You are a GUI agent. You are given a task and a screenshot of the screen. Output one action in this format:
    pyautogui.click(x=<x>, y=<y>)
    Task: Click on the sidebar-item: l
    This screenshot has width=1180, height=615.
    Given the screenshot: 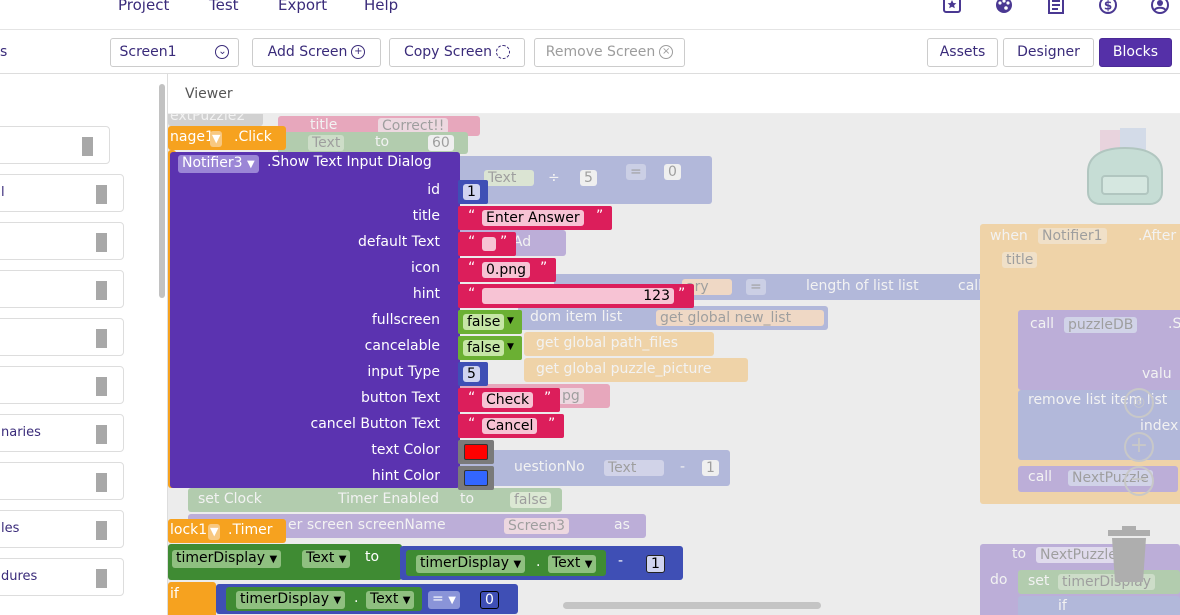 What is the action you would take?
    pyautogui.click(x=62, y=193)
    